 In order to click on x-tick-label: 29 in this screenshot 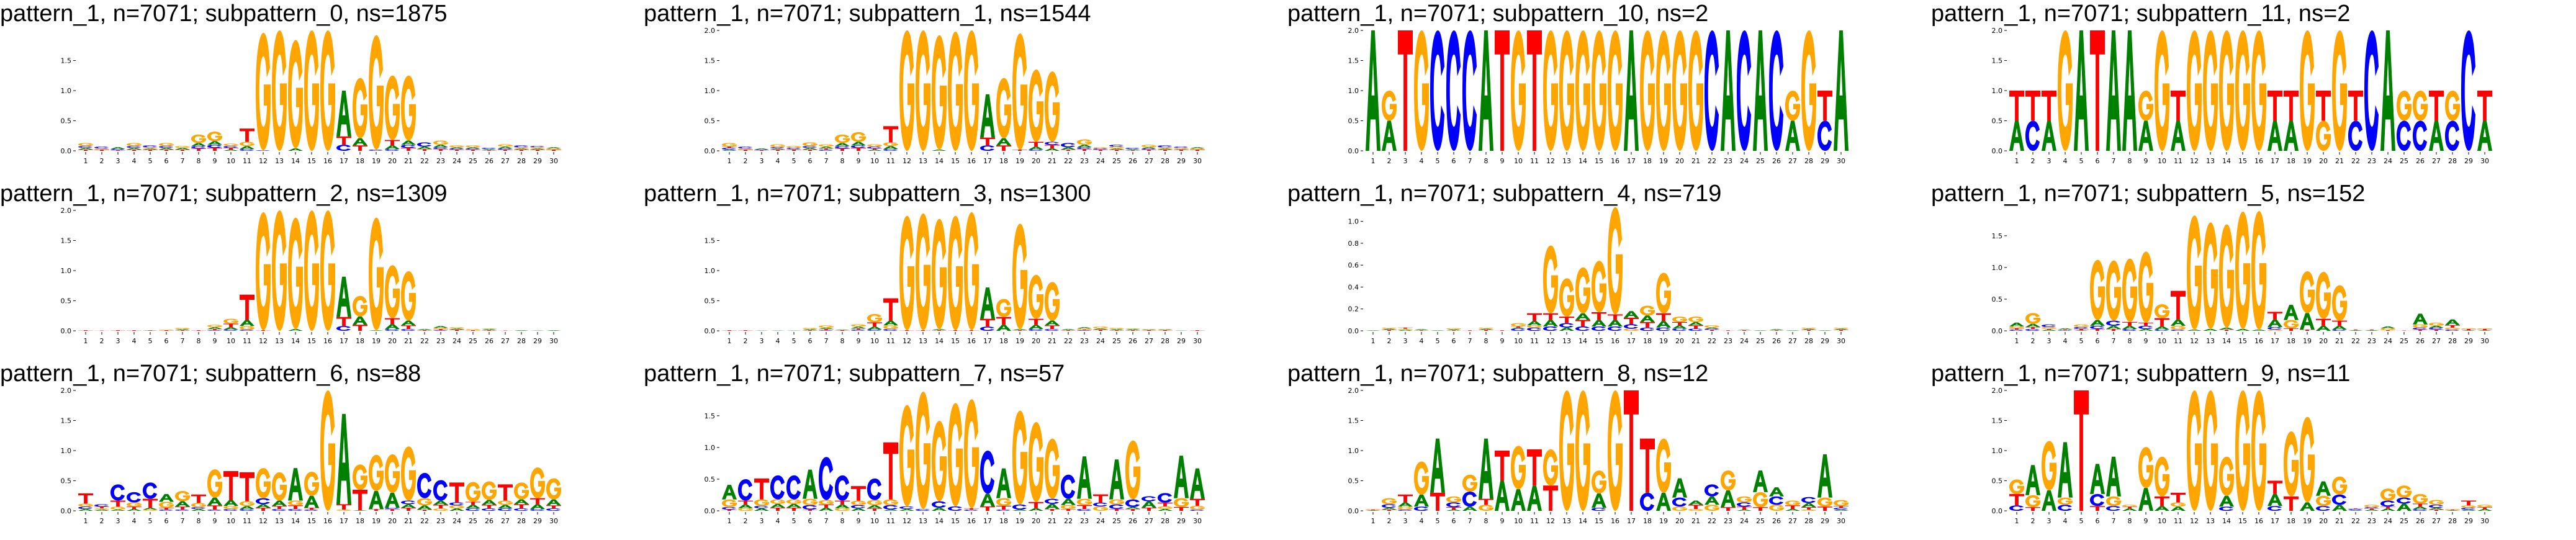, I will do `click(1181, 341)`.